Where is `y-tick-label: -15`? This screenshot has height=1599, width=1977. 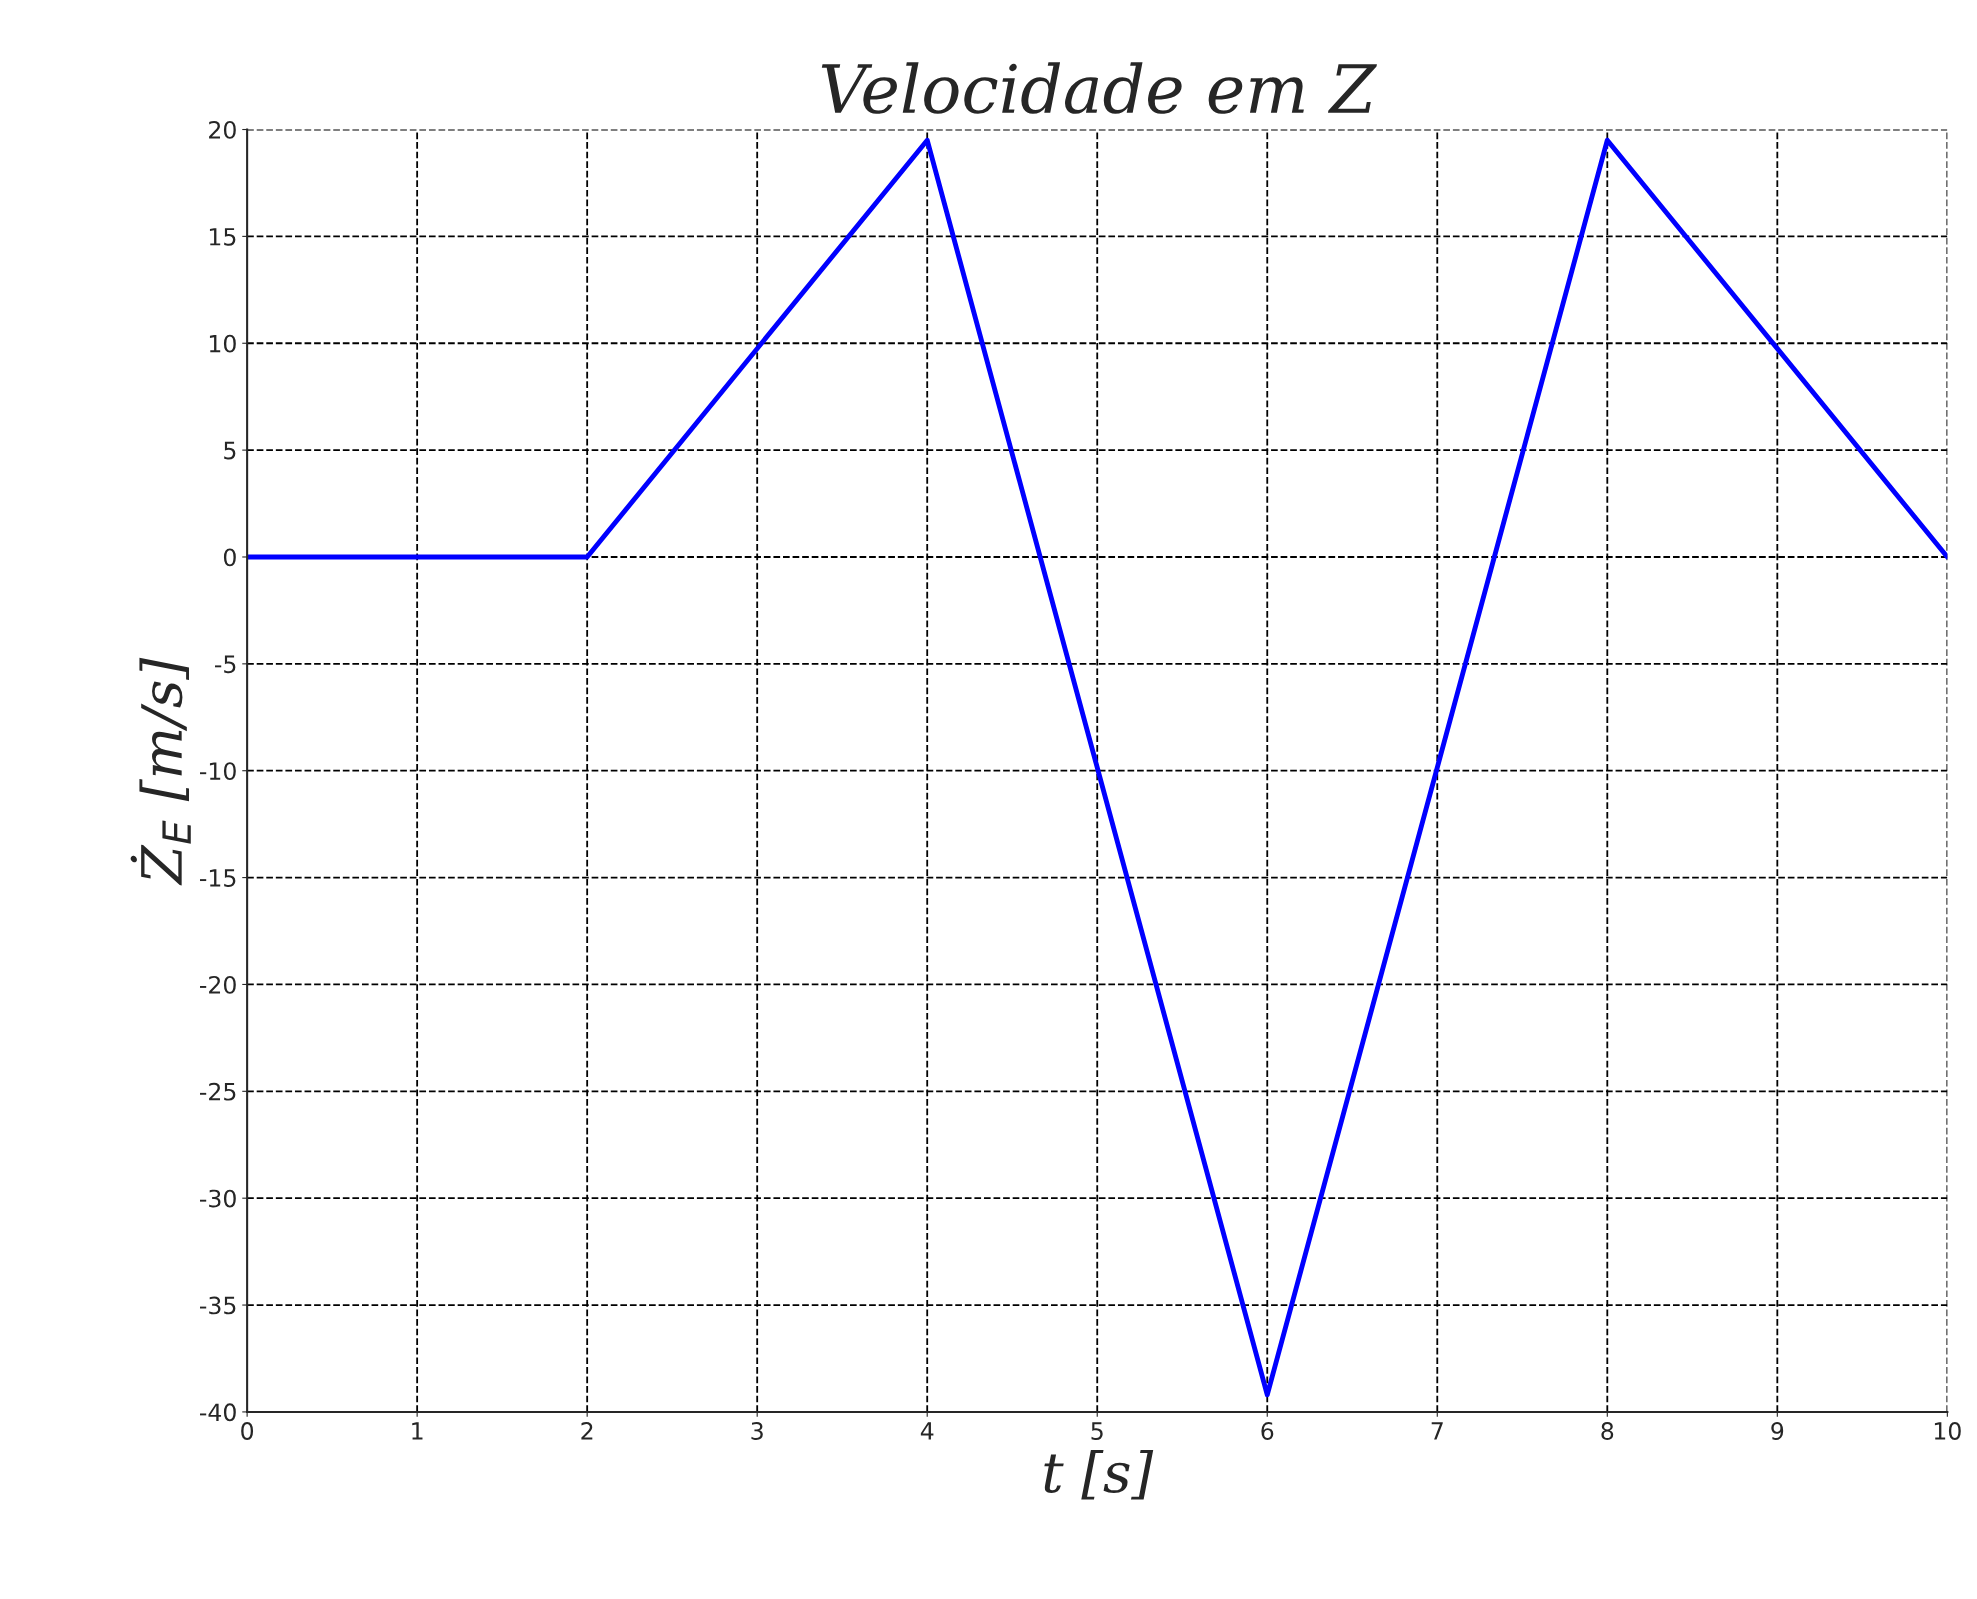
y-tick-label: -15 is located at coordinates (217, 878).